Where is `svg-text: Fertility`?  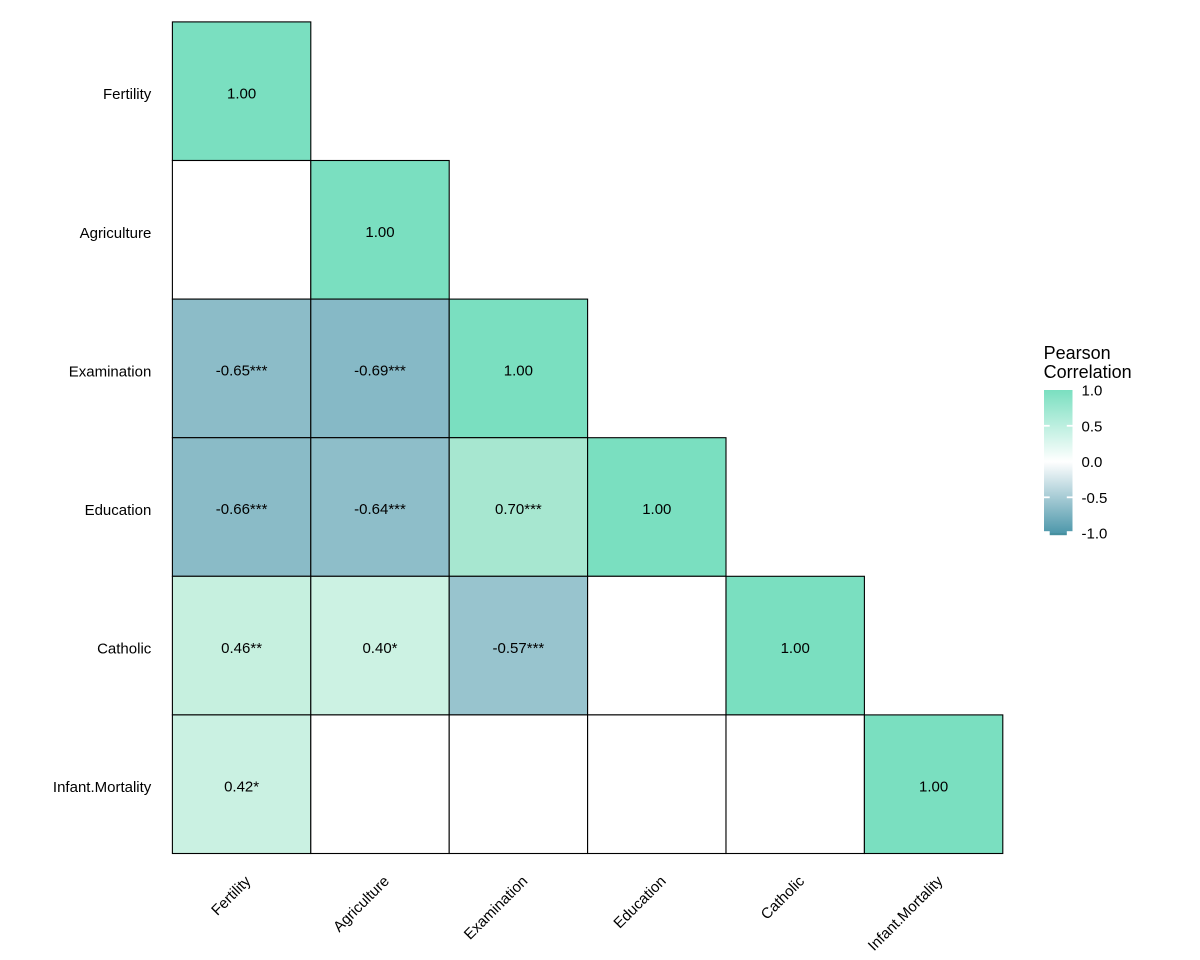 svg-text: Fertility is located at coordinates (127, 94).